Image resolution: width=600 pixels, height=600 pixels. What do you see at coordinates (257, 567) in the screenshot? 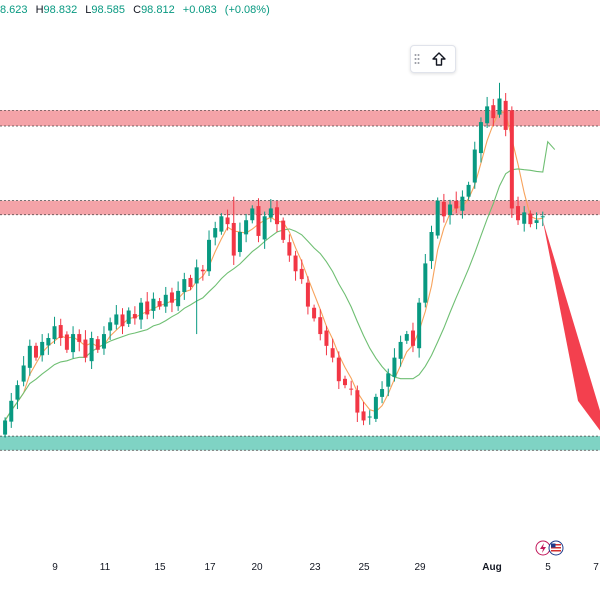
I see `x-tick-label: 20` at bounding box center [257, 567].